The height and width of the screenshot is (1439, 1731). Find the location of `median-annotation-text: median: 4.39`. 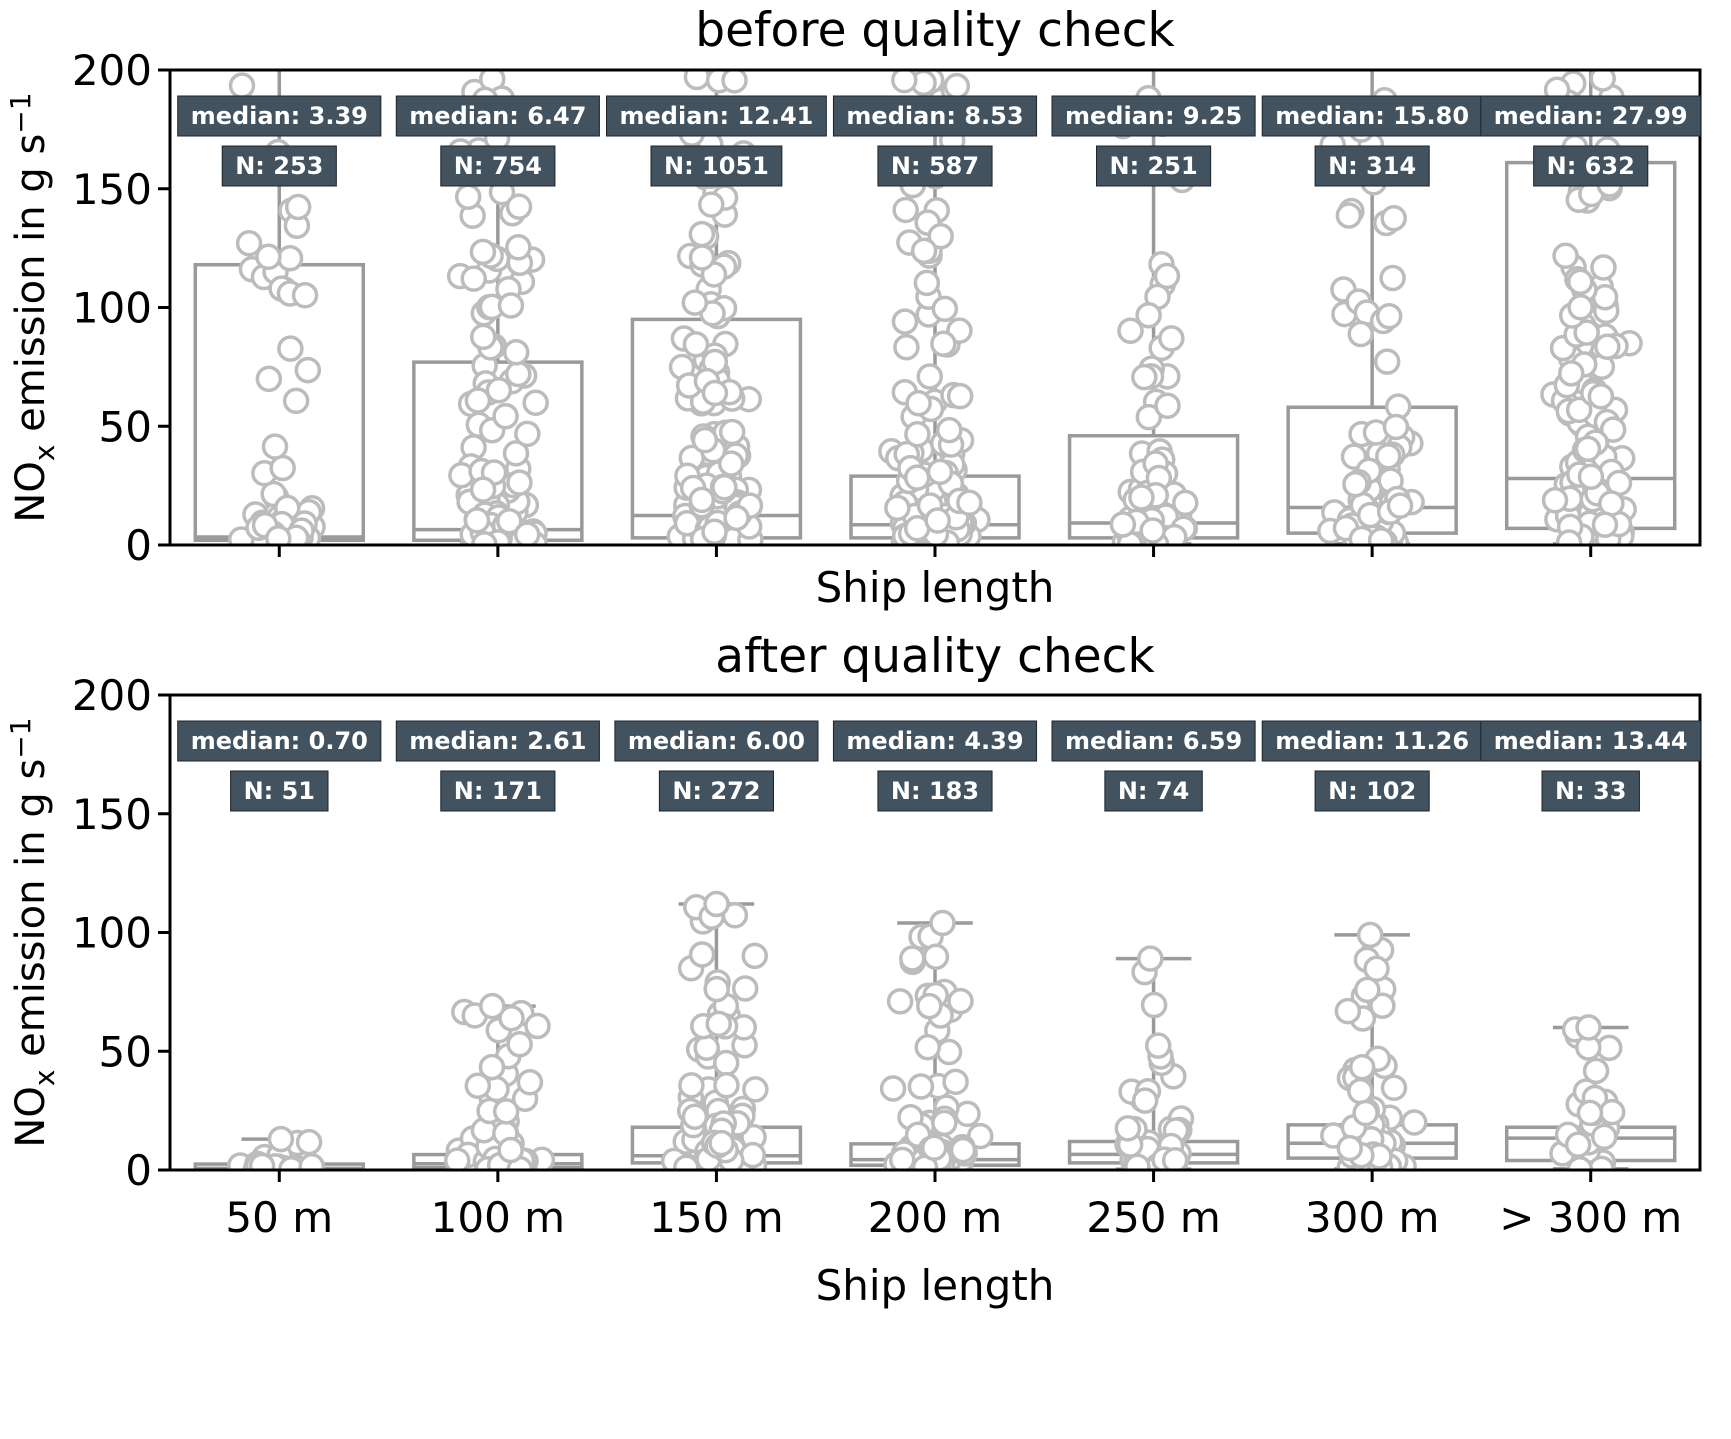

median-annotation-text: median: 4.39 is located at coordinates (934, 741).